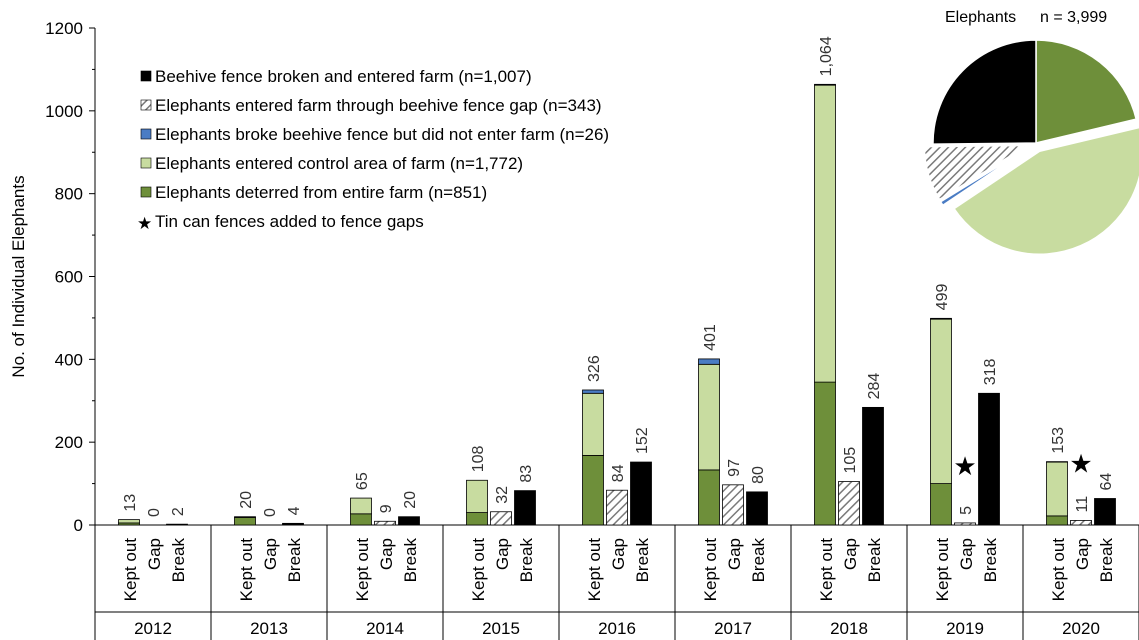 The height and width of the screenshot is (640, 1139). Describe the element at coordinates (269, 628) in the screenshot. I see `year-label-2013: 2013` at that location.